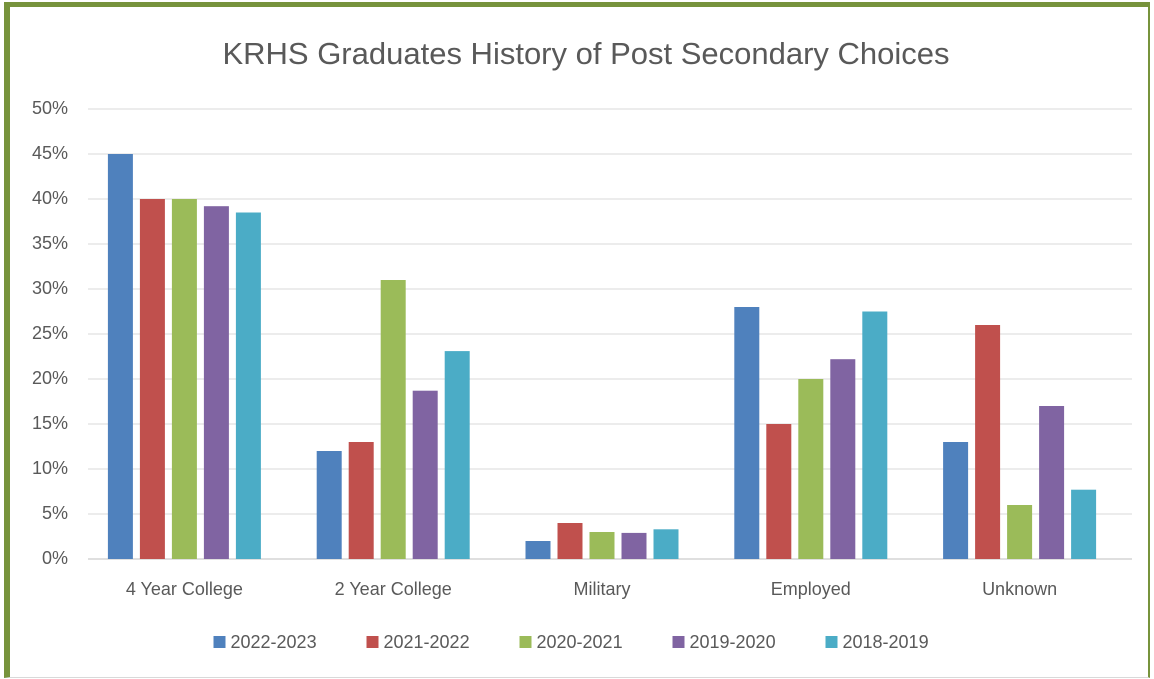  I want to click on y-tick-label: 0%, so click(55, 558).